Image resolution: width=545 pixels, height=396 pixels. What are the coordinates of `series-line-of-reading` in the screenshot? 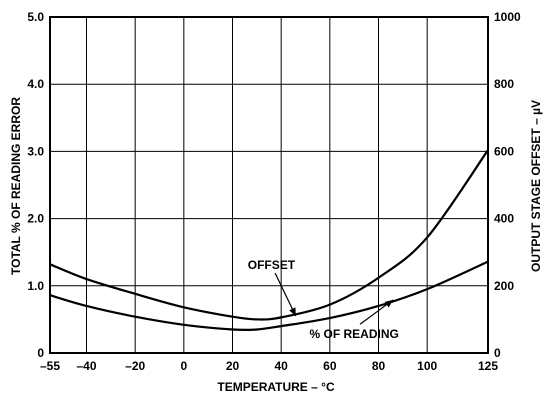 It's located at (269, 296).